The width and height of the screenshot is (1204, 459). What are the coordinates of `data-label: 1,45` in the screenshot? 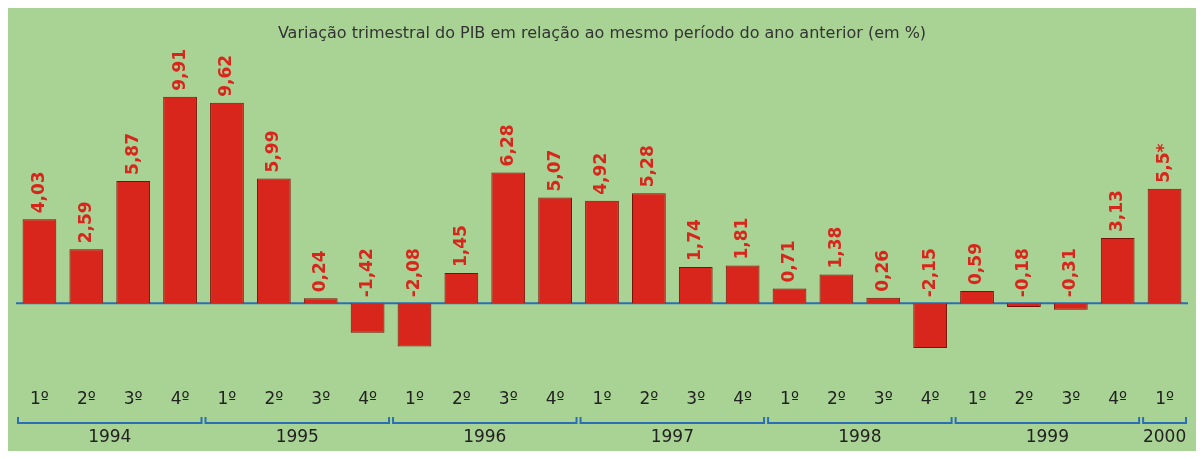 It's located at (459, 246).